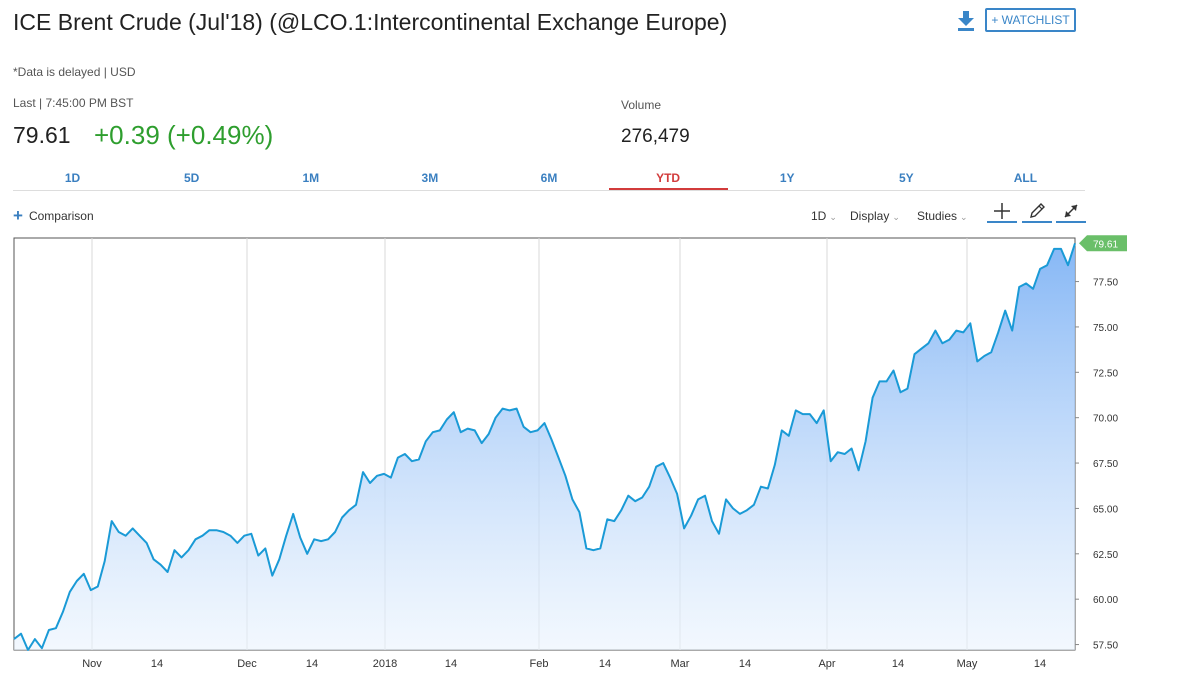 Image resolution: width=1200 pixels, height=700 pixels. I want to click on comparison-button: + Comparison, so click(53, 215).